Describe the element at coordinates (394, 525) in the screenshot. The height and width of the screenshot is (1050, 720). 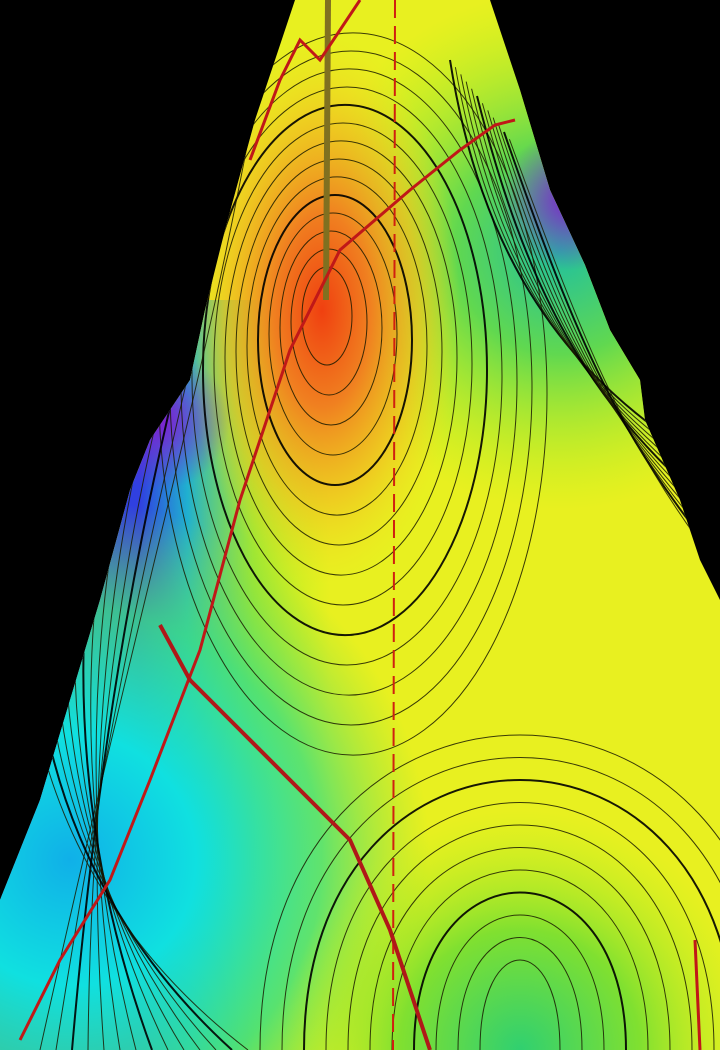
I see `section-line` at that location.